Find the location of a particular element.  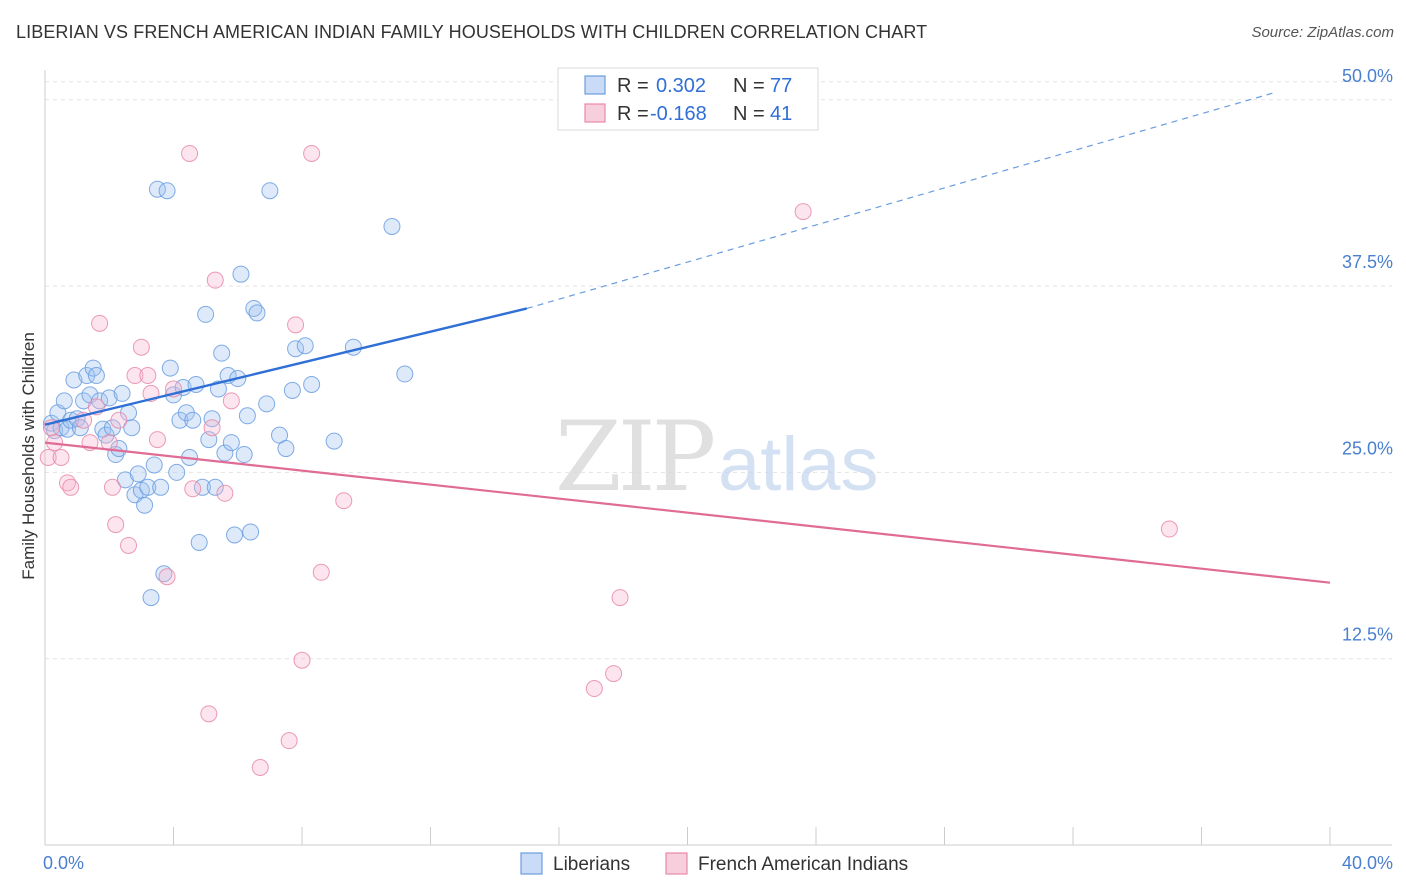

legend-swatch-french-american-indians is located at coordinates (595, 113).